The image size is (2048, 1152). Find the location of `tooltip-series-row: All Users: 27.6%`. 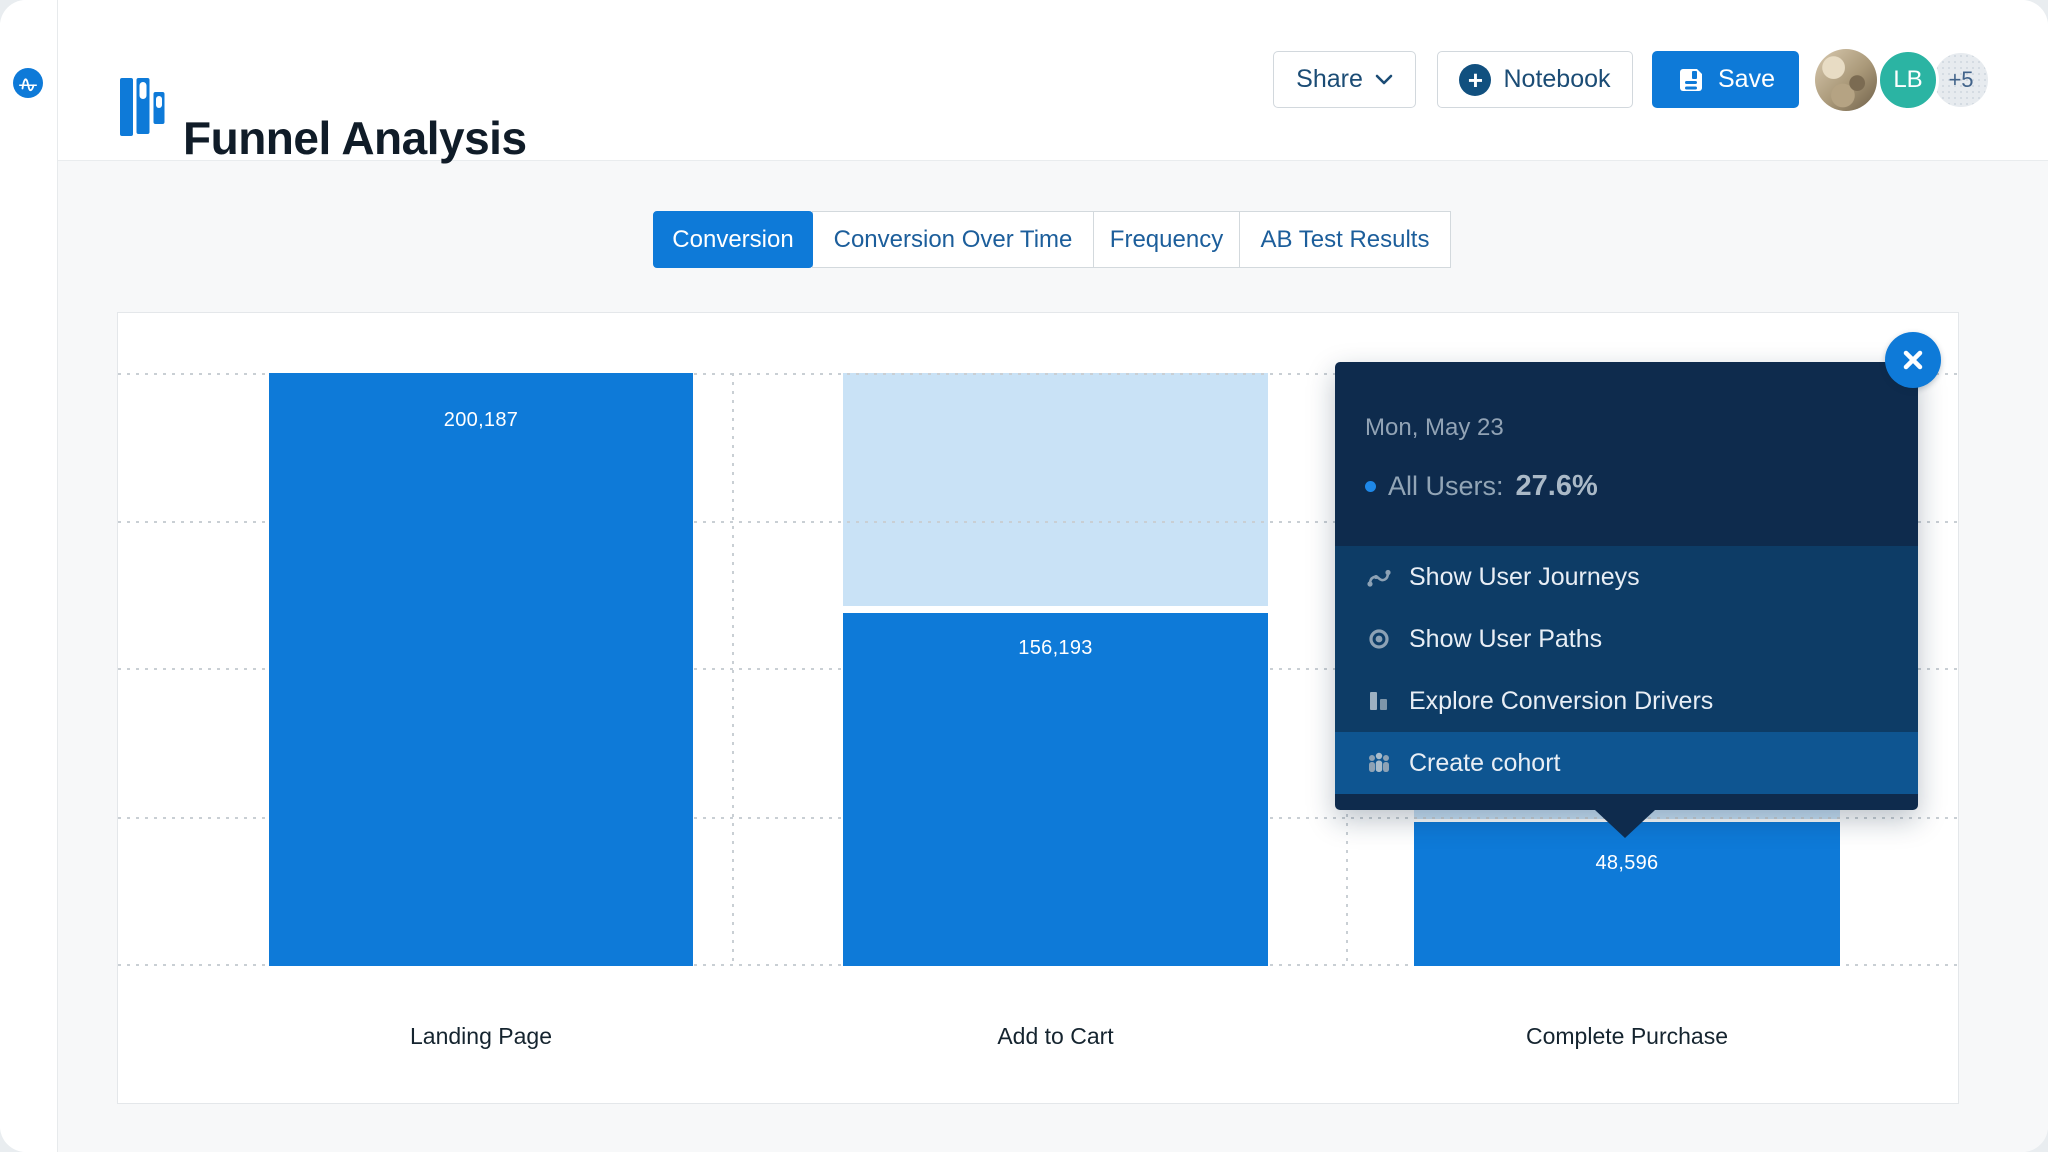

tooltip-series-row: All Users: 27.6% is located at coordinates (1481, 486).